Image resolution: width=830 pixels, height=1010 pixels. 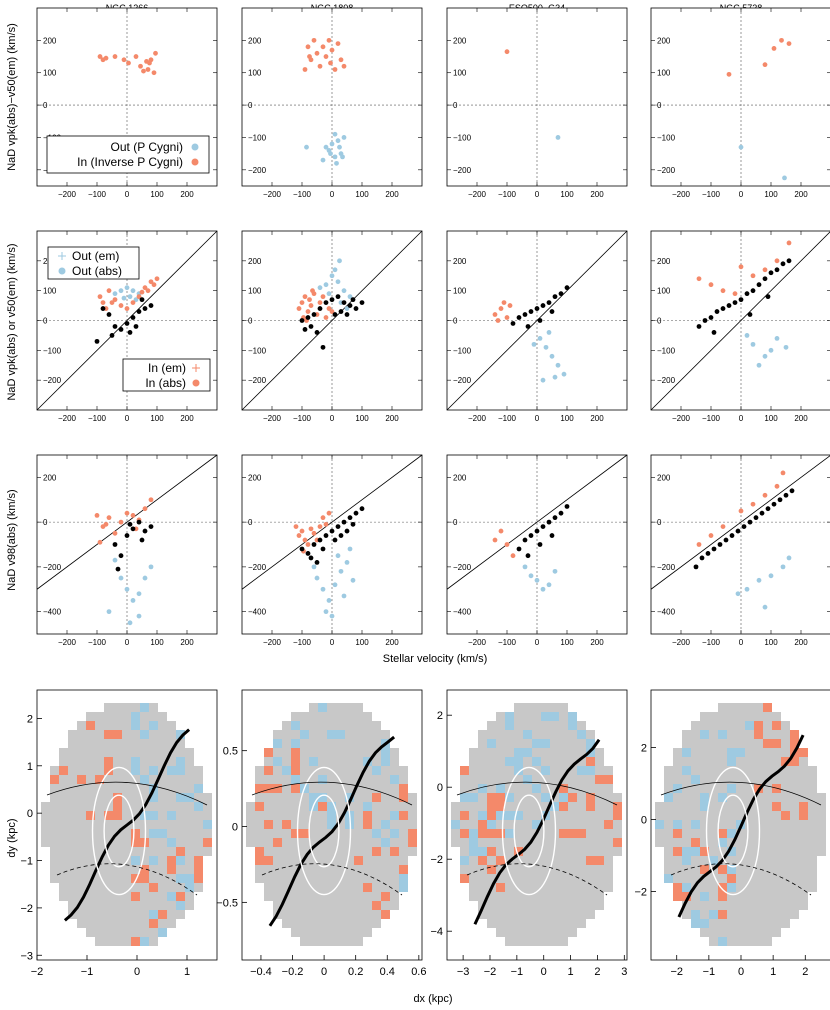 What do you see at coordinates (332, 831) in the screenshot?
I see `zero-velocity-line` at bounding box center [332, 831].